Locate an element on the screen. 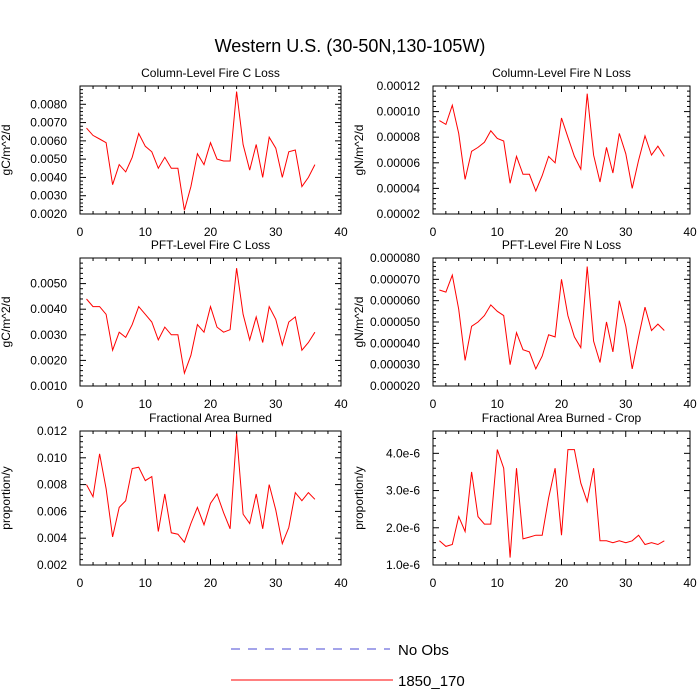 Image resolution: width=700 pixels, height=700 pixels. y-tick-label: 1.0e-6 is located at coordinates (403, 565).